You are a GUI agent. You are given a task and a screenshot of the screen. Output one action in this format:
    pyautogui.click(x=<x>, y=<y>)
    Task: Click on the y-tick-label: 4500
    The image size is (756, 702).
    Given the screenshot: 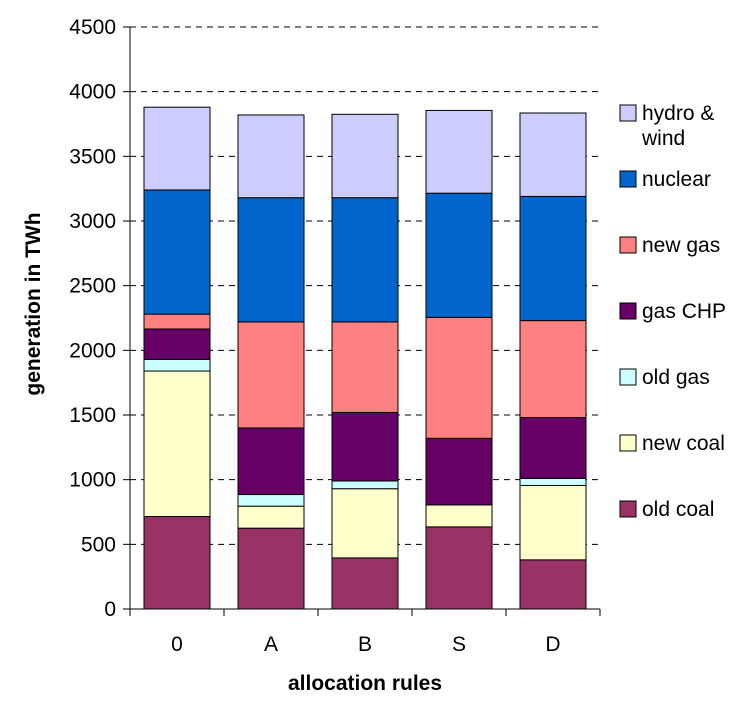 What is the action you would take?
    pyautogui.click(x=92, y=27)
    